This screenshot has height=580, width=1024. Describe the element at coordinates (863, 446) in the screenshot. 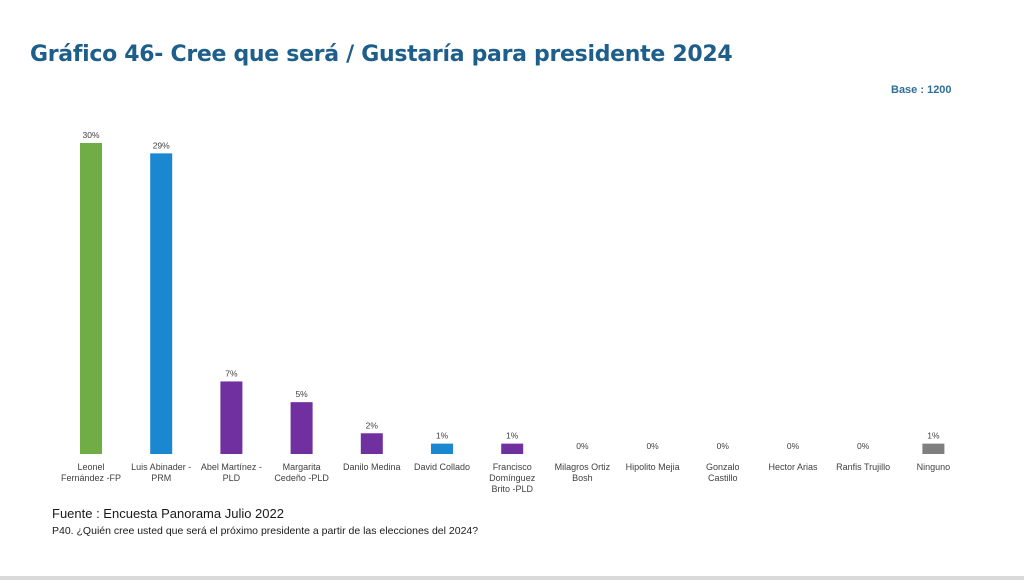

I see `data-label-11: 0%` at that location.